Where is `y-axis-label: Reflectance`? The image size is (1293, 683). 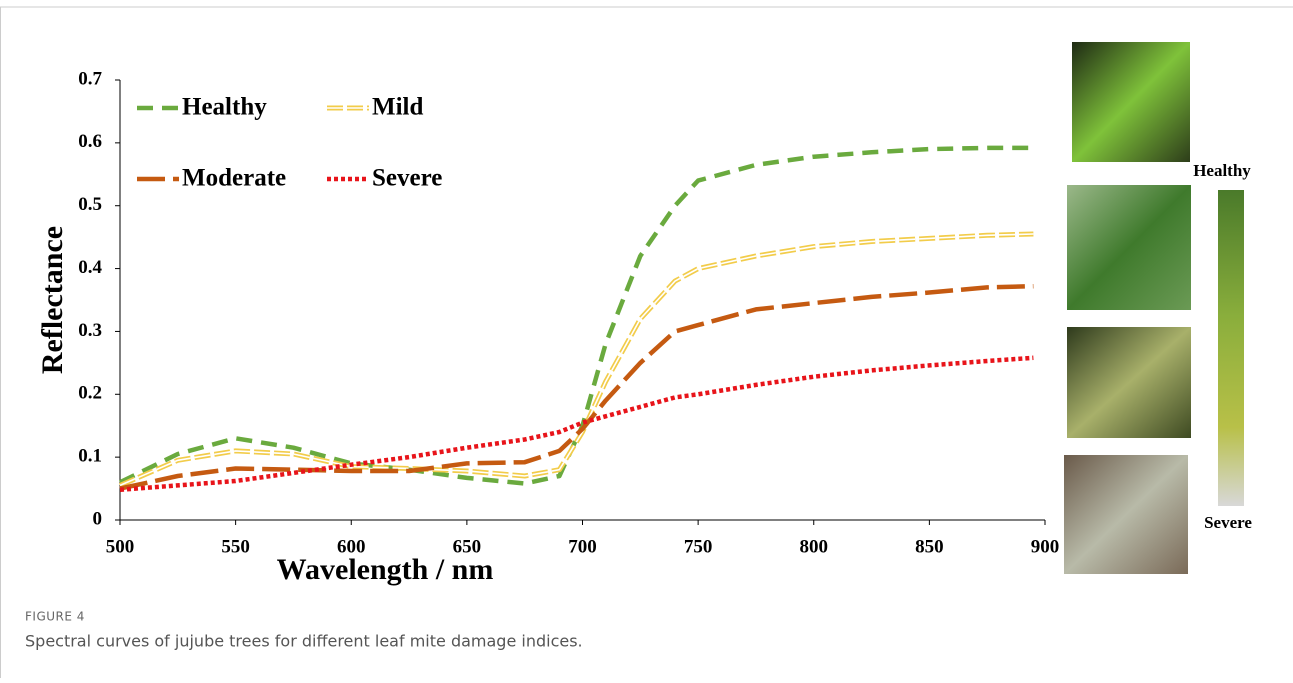 y-axis-label: Reflectance is located at coordinates (52, 300).